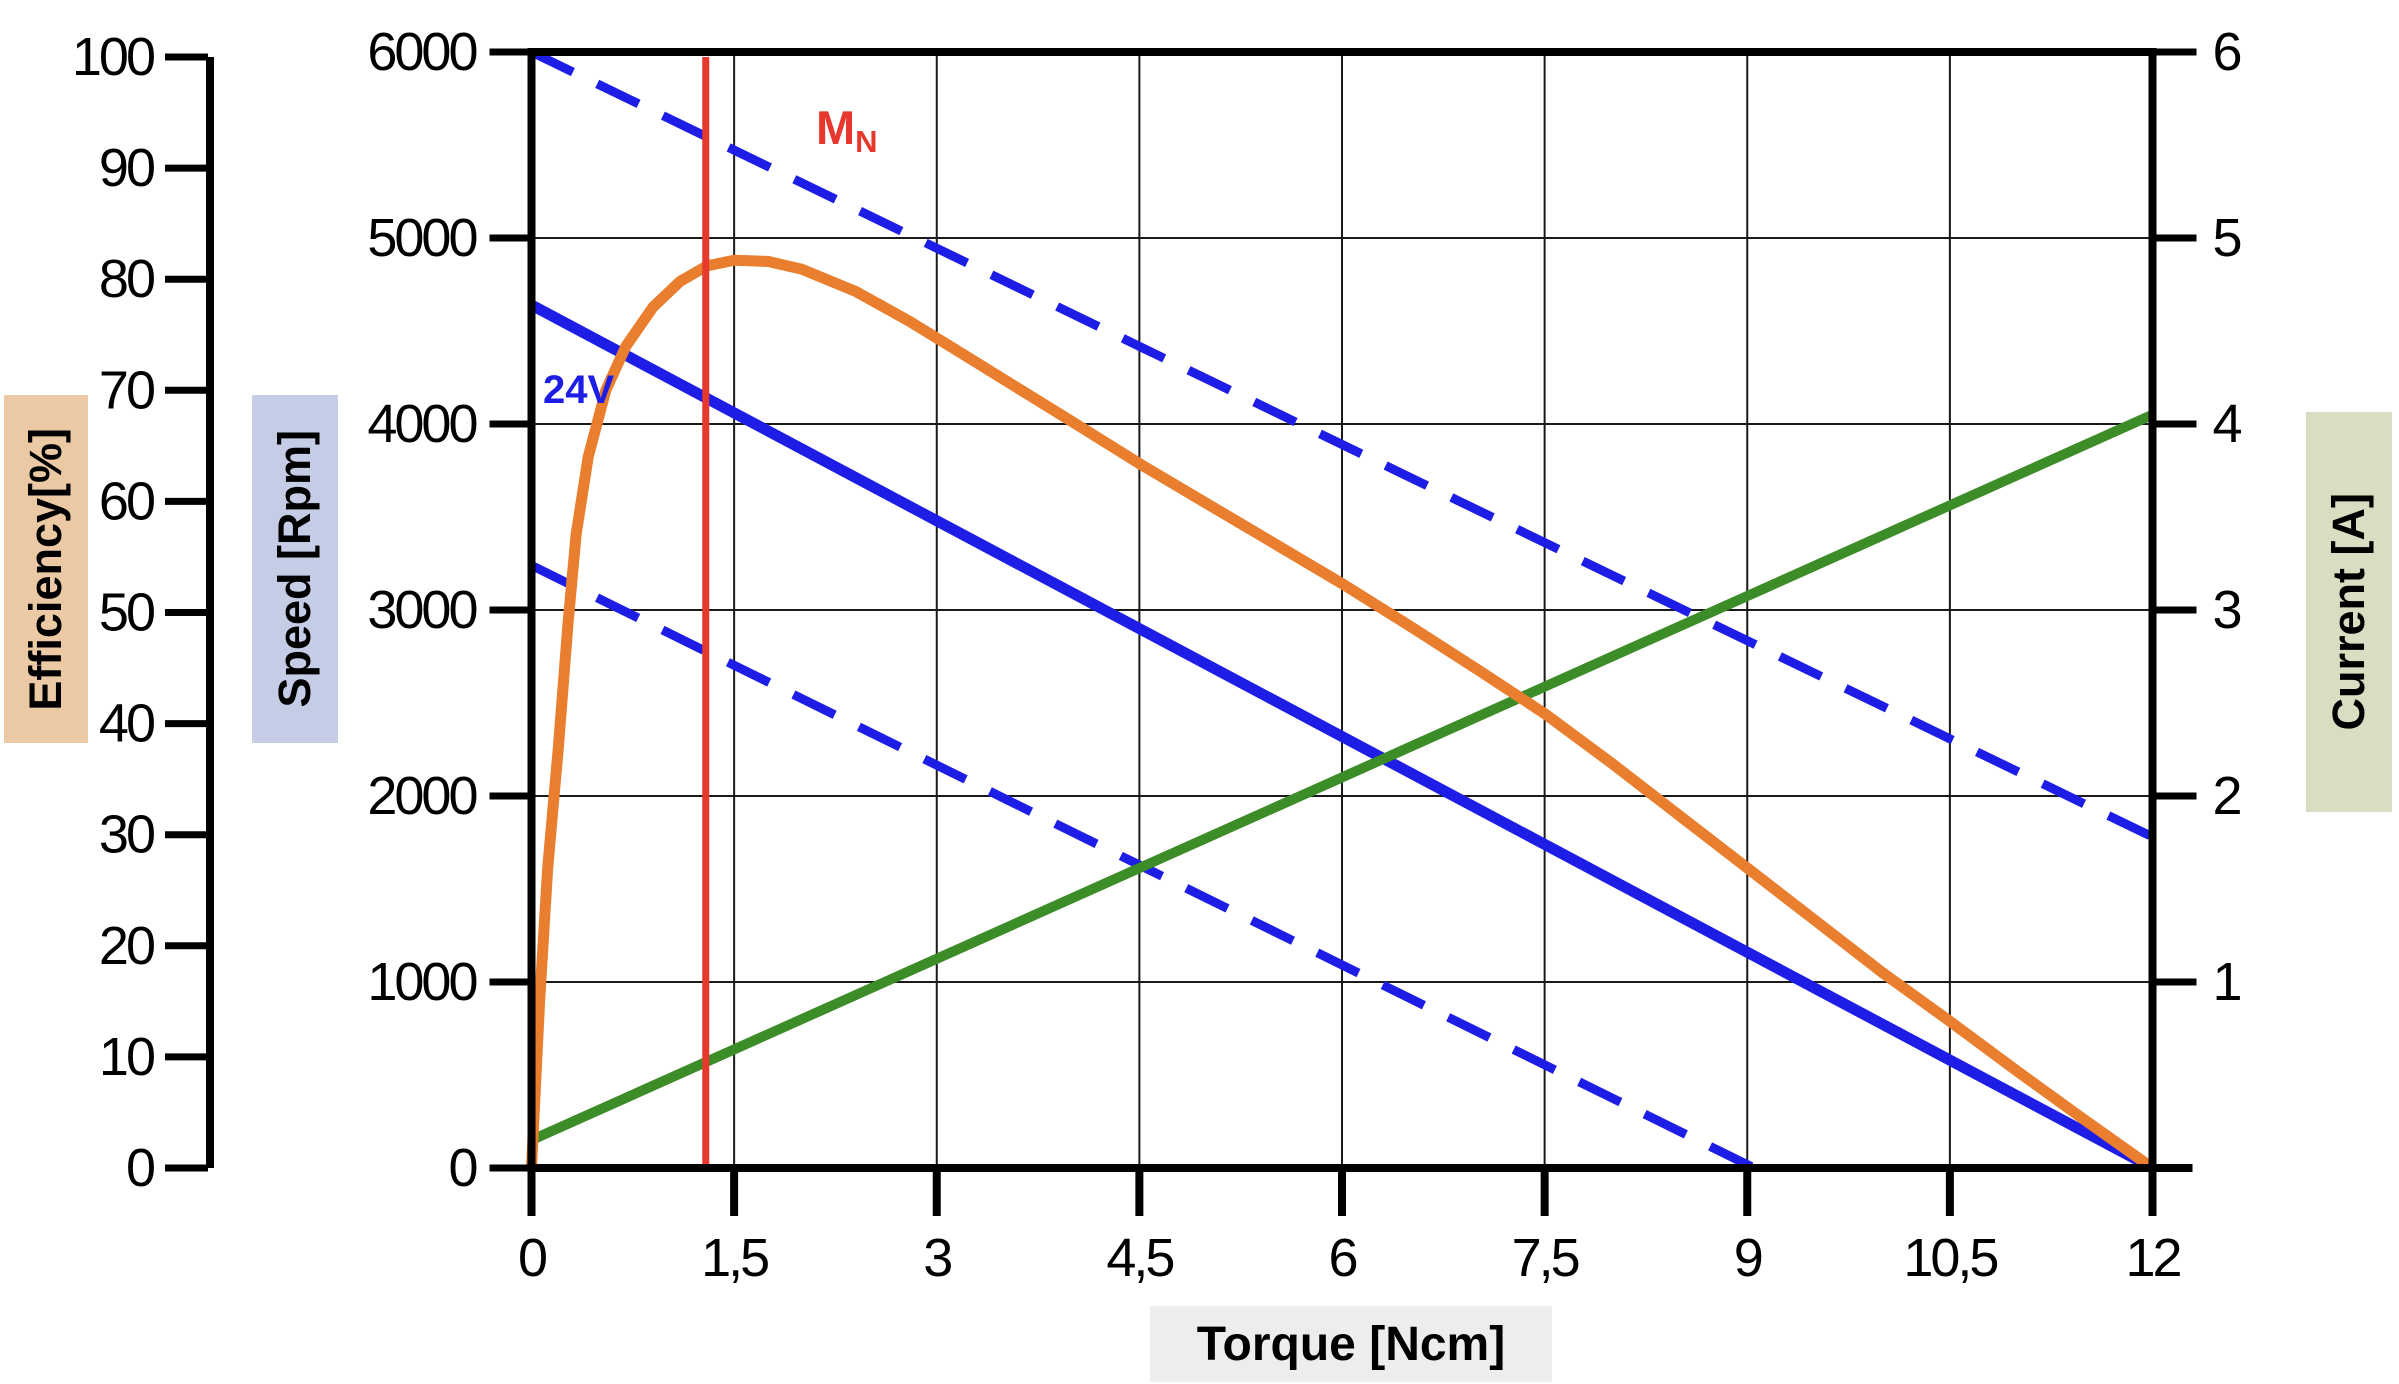  What do you see at coordinates (113, 57) in the screenshot?
I see `efficiency-tick-label: 100` at bounding box center [113, 57].